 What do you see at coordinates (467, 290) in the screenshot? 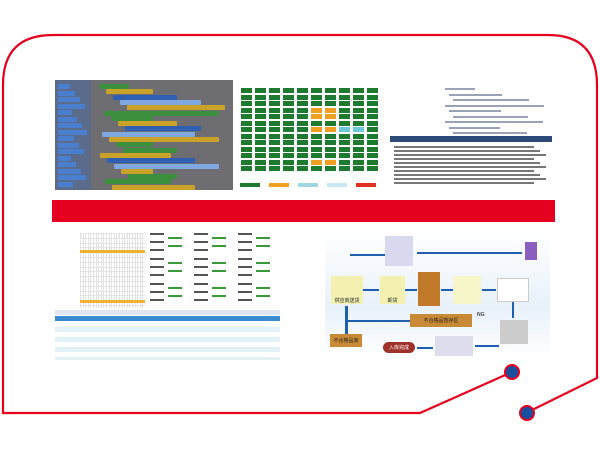
I see `inspection-box` at bounding box center [467, 290].